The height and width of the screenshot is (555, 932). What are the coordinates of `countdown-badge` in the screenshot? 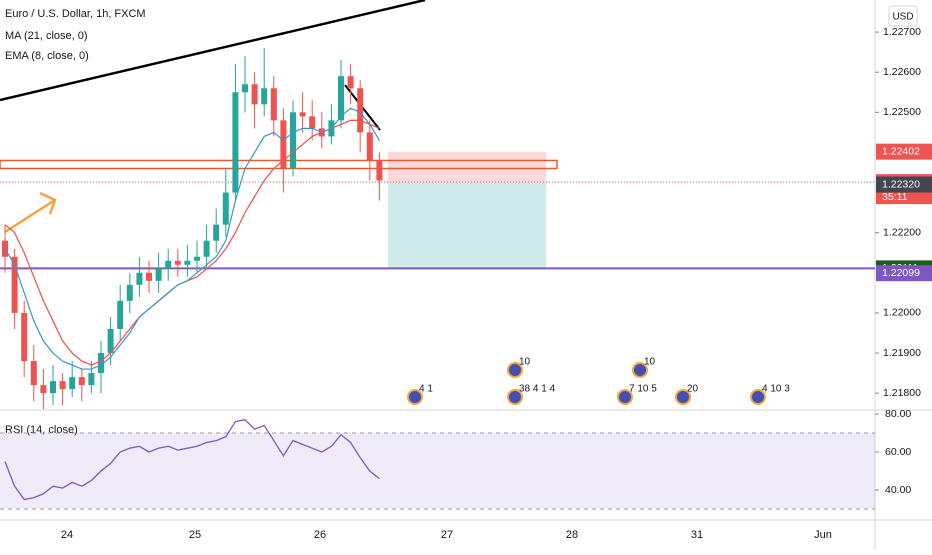 It's located at (904, 197).